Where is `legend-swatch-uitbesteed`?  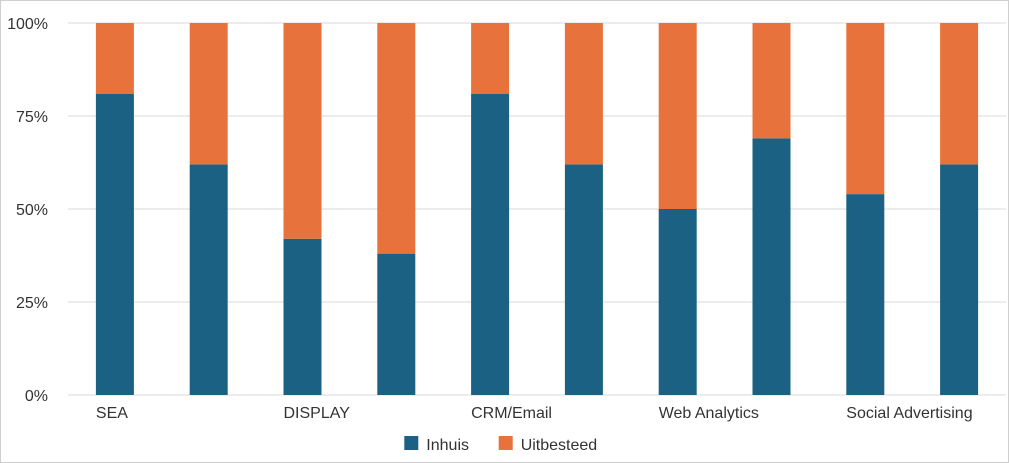 legend-swatch-uitbesteed is located at coordinates (505, 443).